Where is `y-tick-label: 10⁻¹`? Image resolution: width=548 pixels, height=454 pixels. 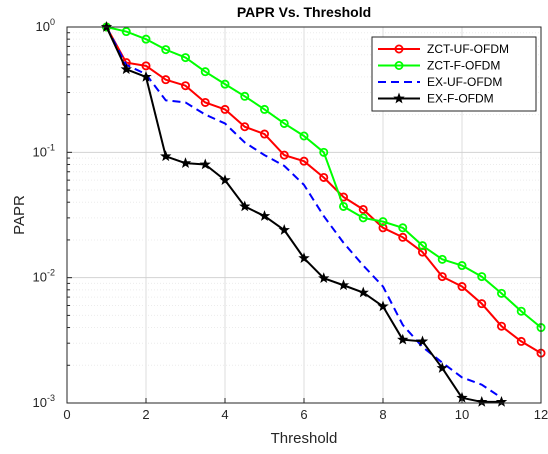
y-tick-label: 10⁻¹ is located at coordinates (44, 150).